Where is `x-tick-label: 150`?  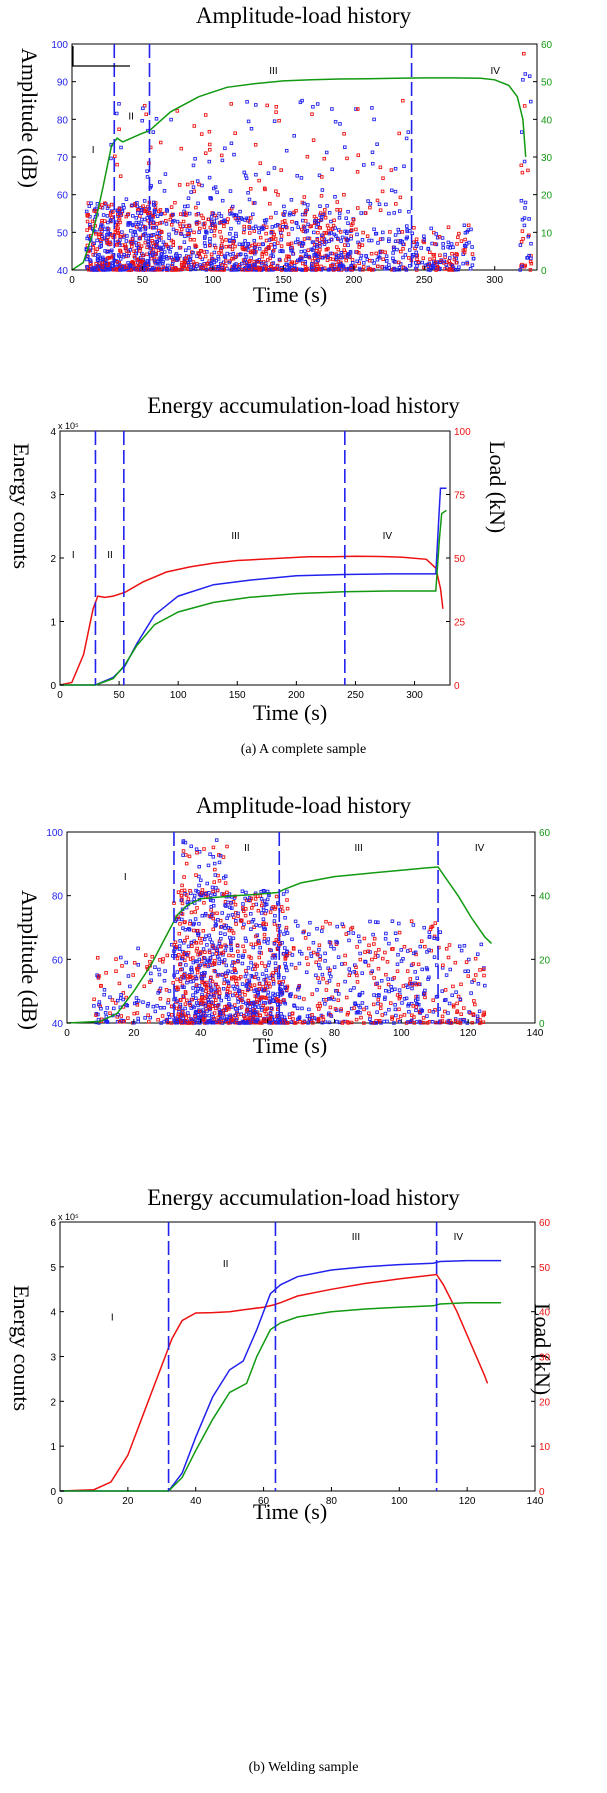 x-tick-label: 150 is located at coordinates (237, 695).